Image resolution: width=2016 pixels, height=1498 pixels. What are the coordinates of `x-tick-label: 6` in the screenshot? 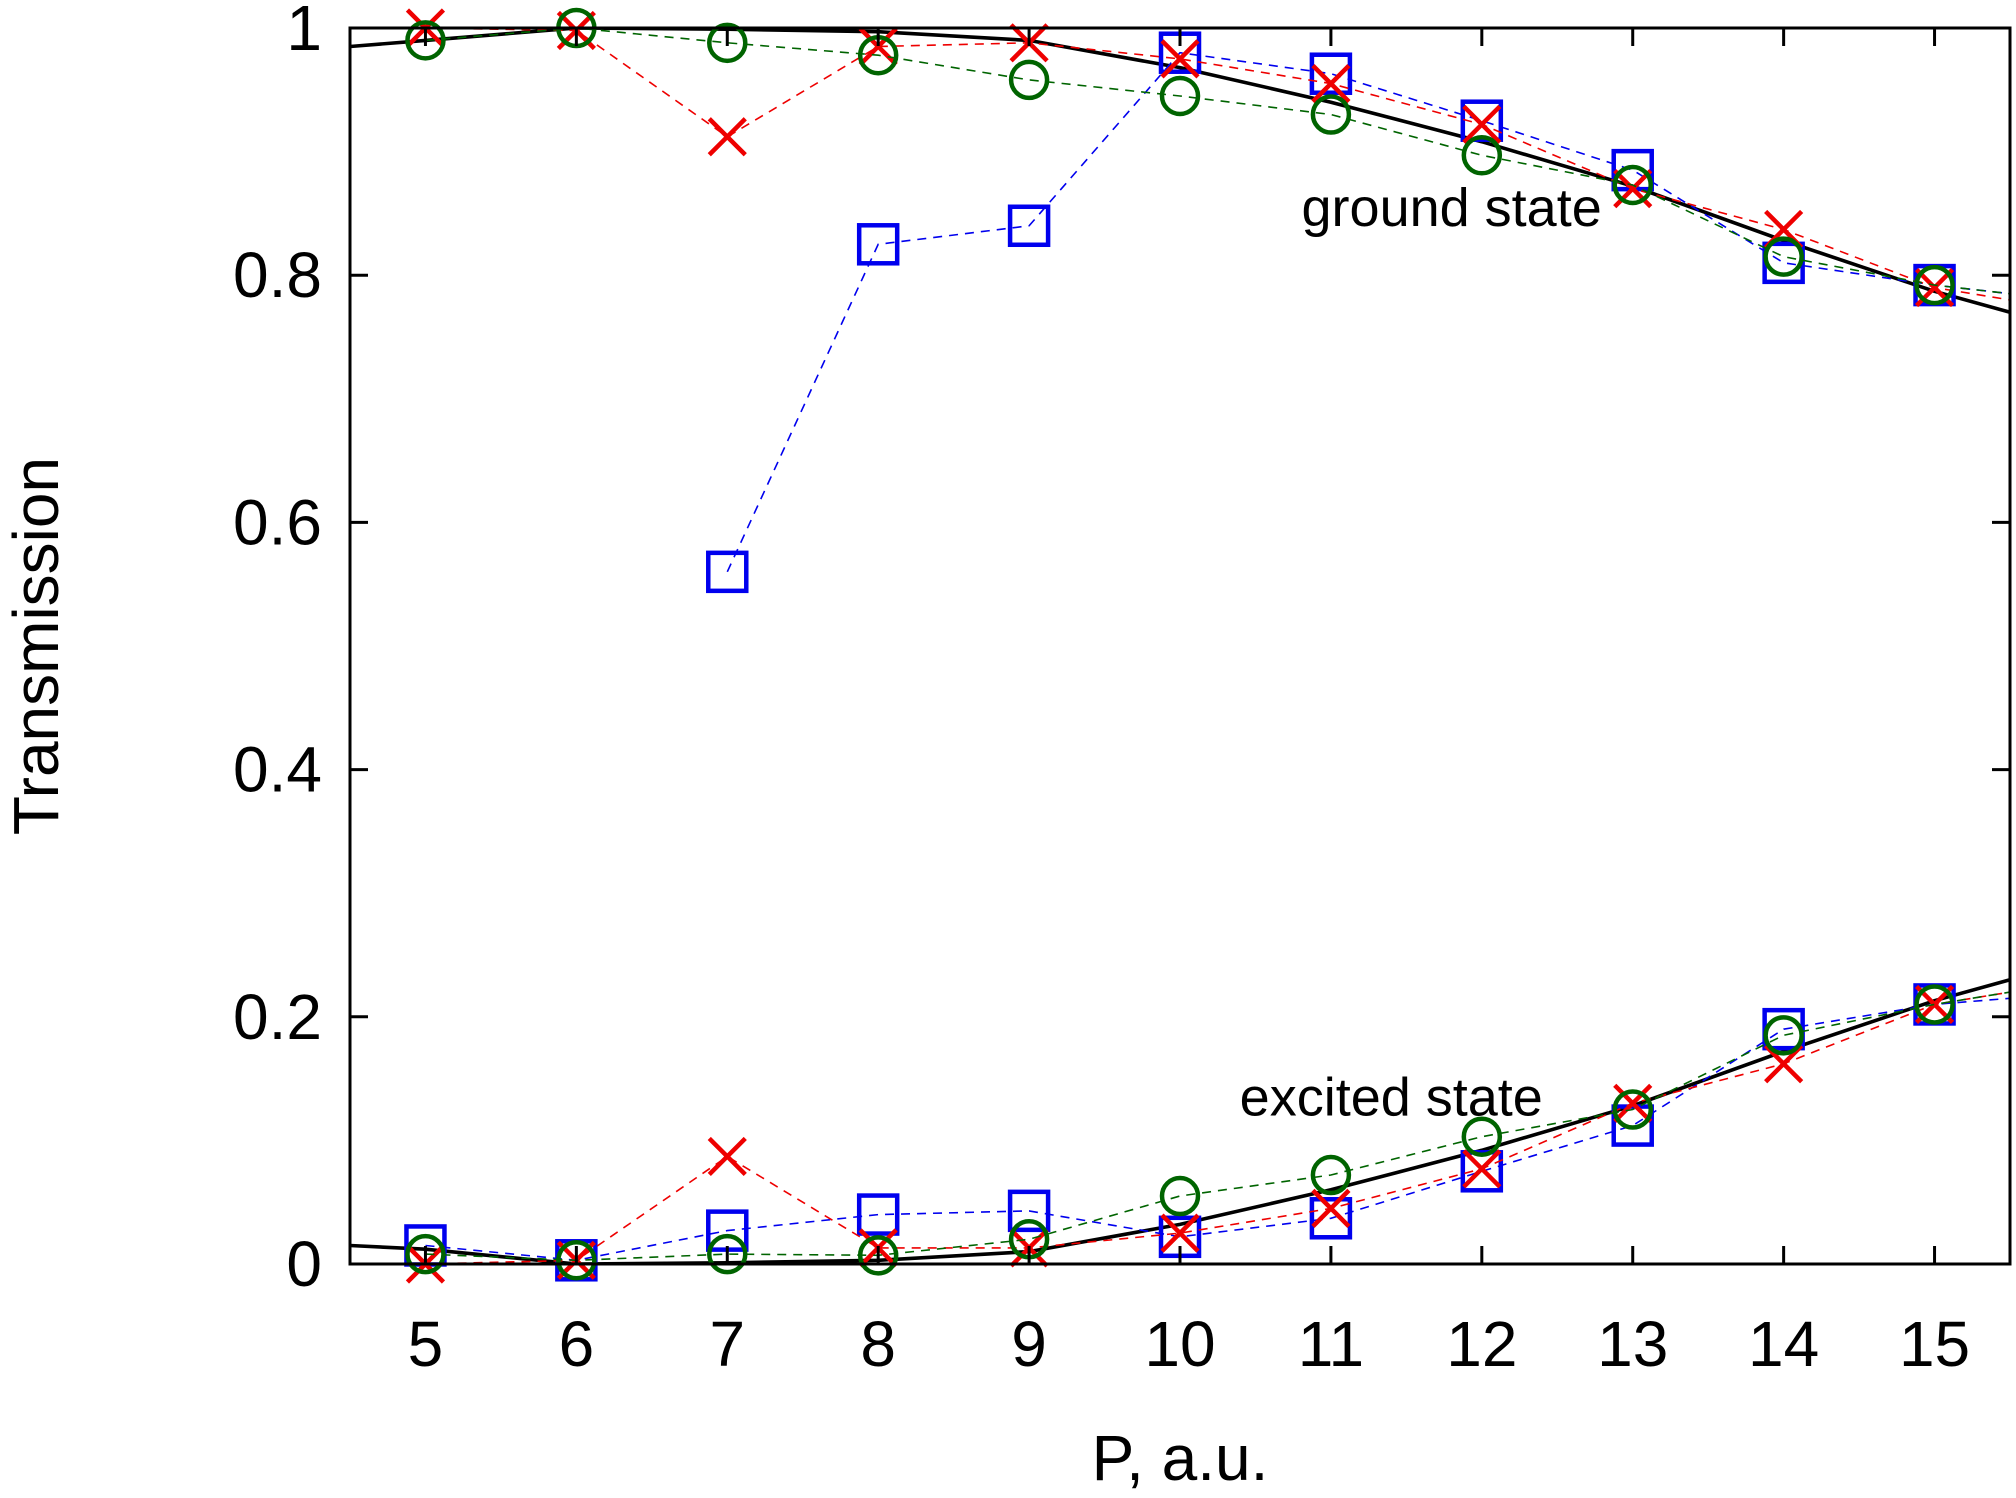 It's located at (577, 1344).